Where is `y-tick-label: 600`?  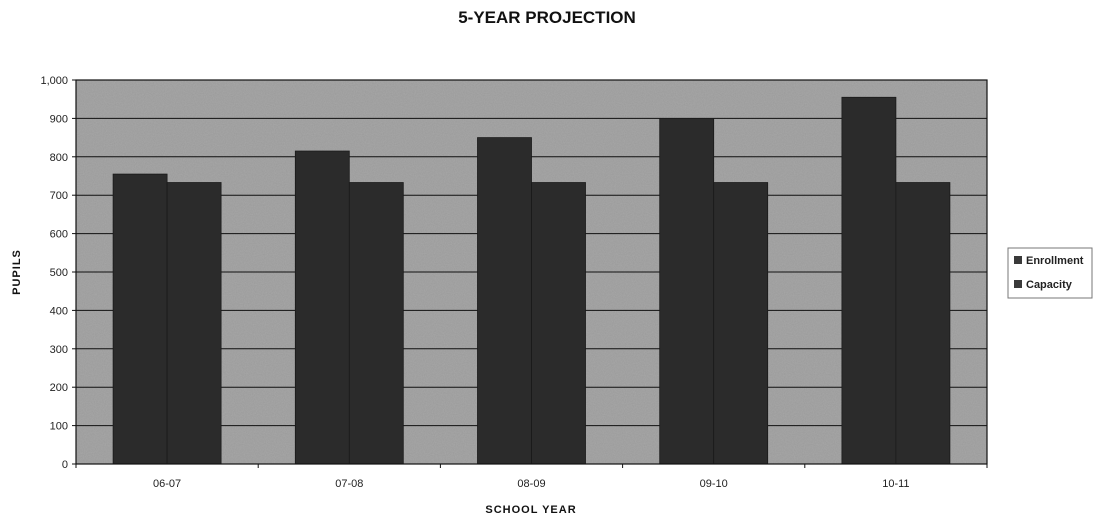
y-tick-label: 600 is located at coordinates (59, 235).